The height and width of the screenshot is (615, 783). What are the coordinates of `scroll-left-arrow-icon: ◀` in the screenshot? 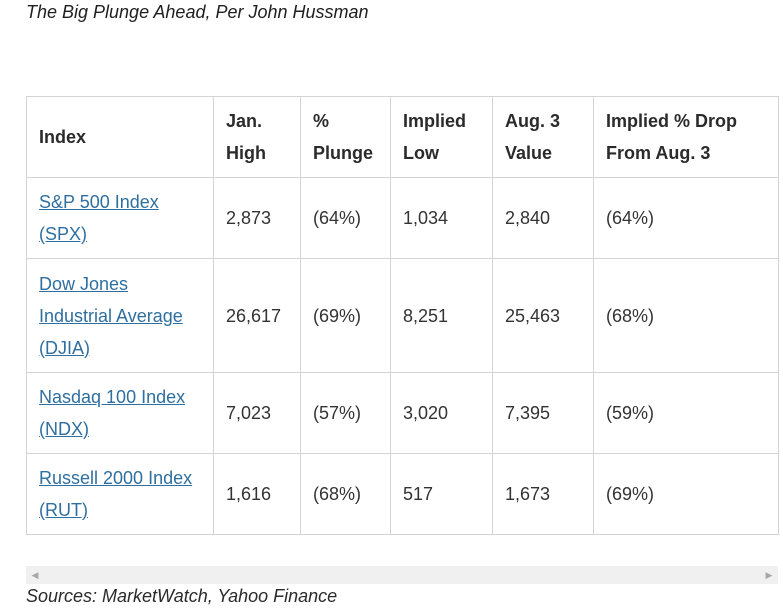 It's located at (35, 575).